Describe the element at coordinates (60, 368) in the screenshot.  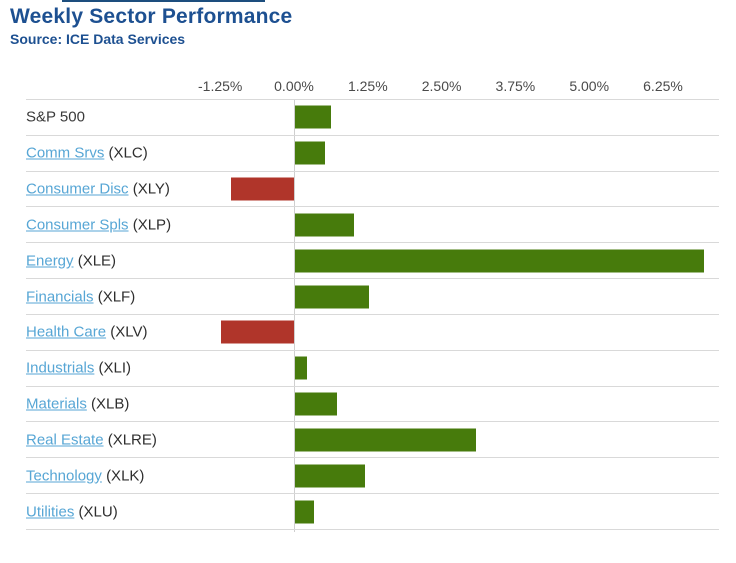
I see `sector-link-industrials: Industrials` at that location.